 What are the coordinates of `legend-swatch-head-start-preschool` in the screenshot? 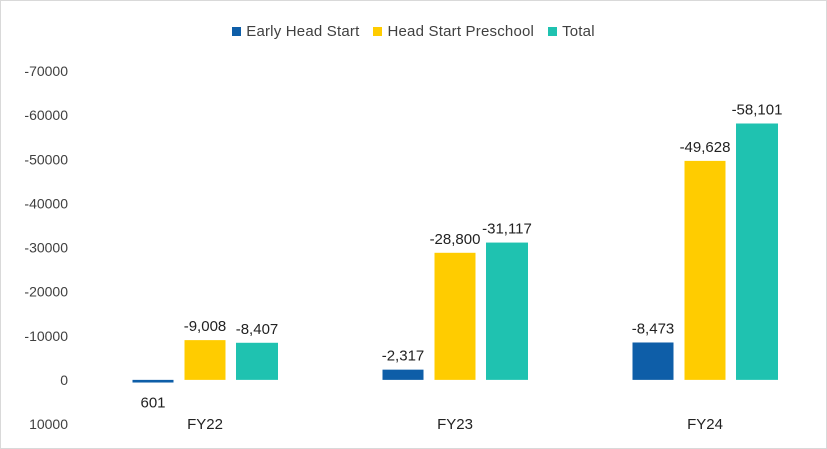 It's located at (378, 31).